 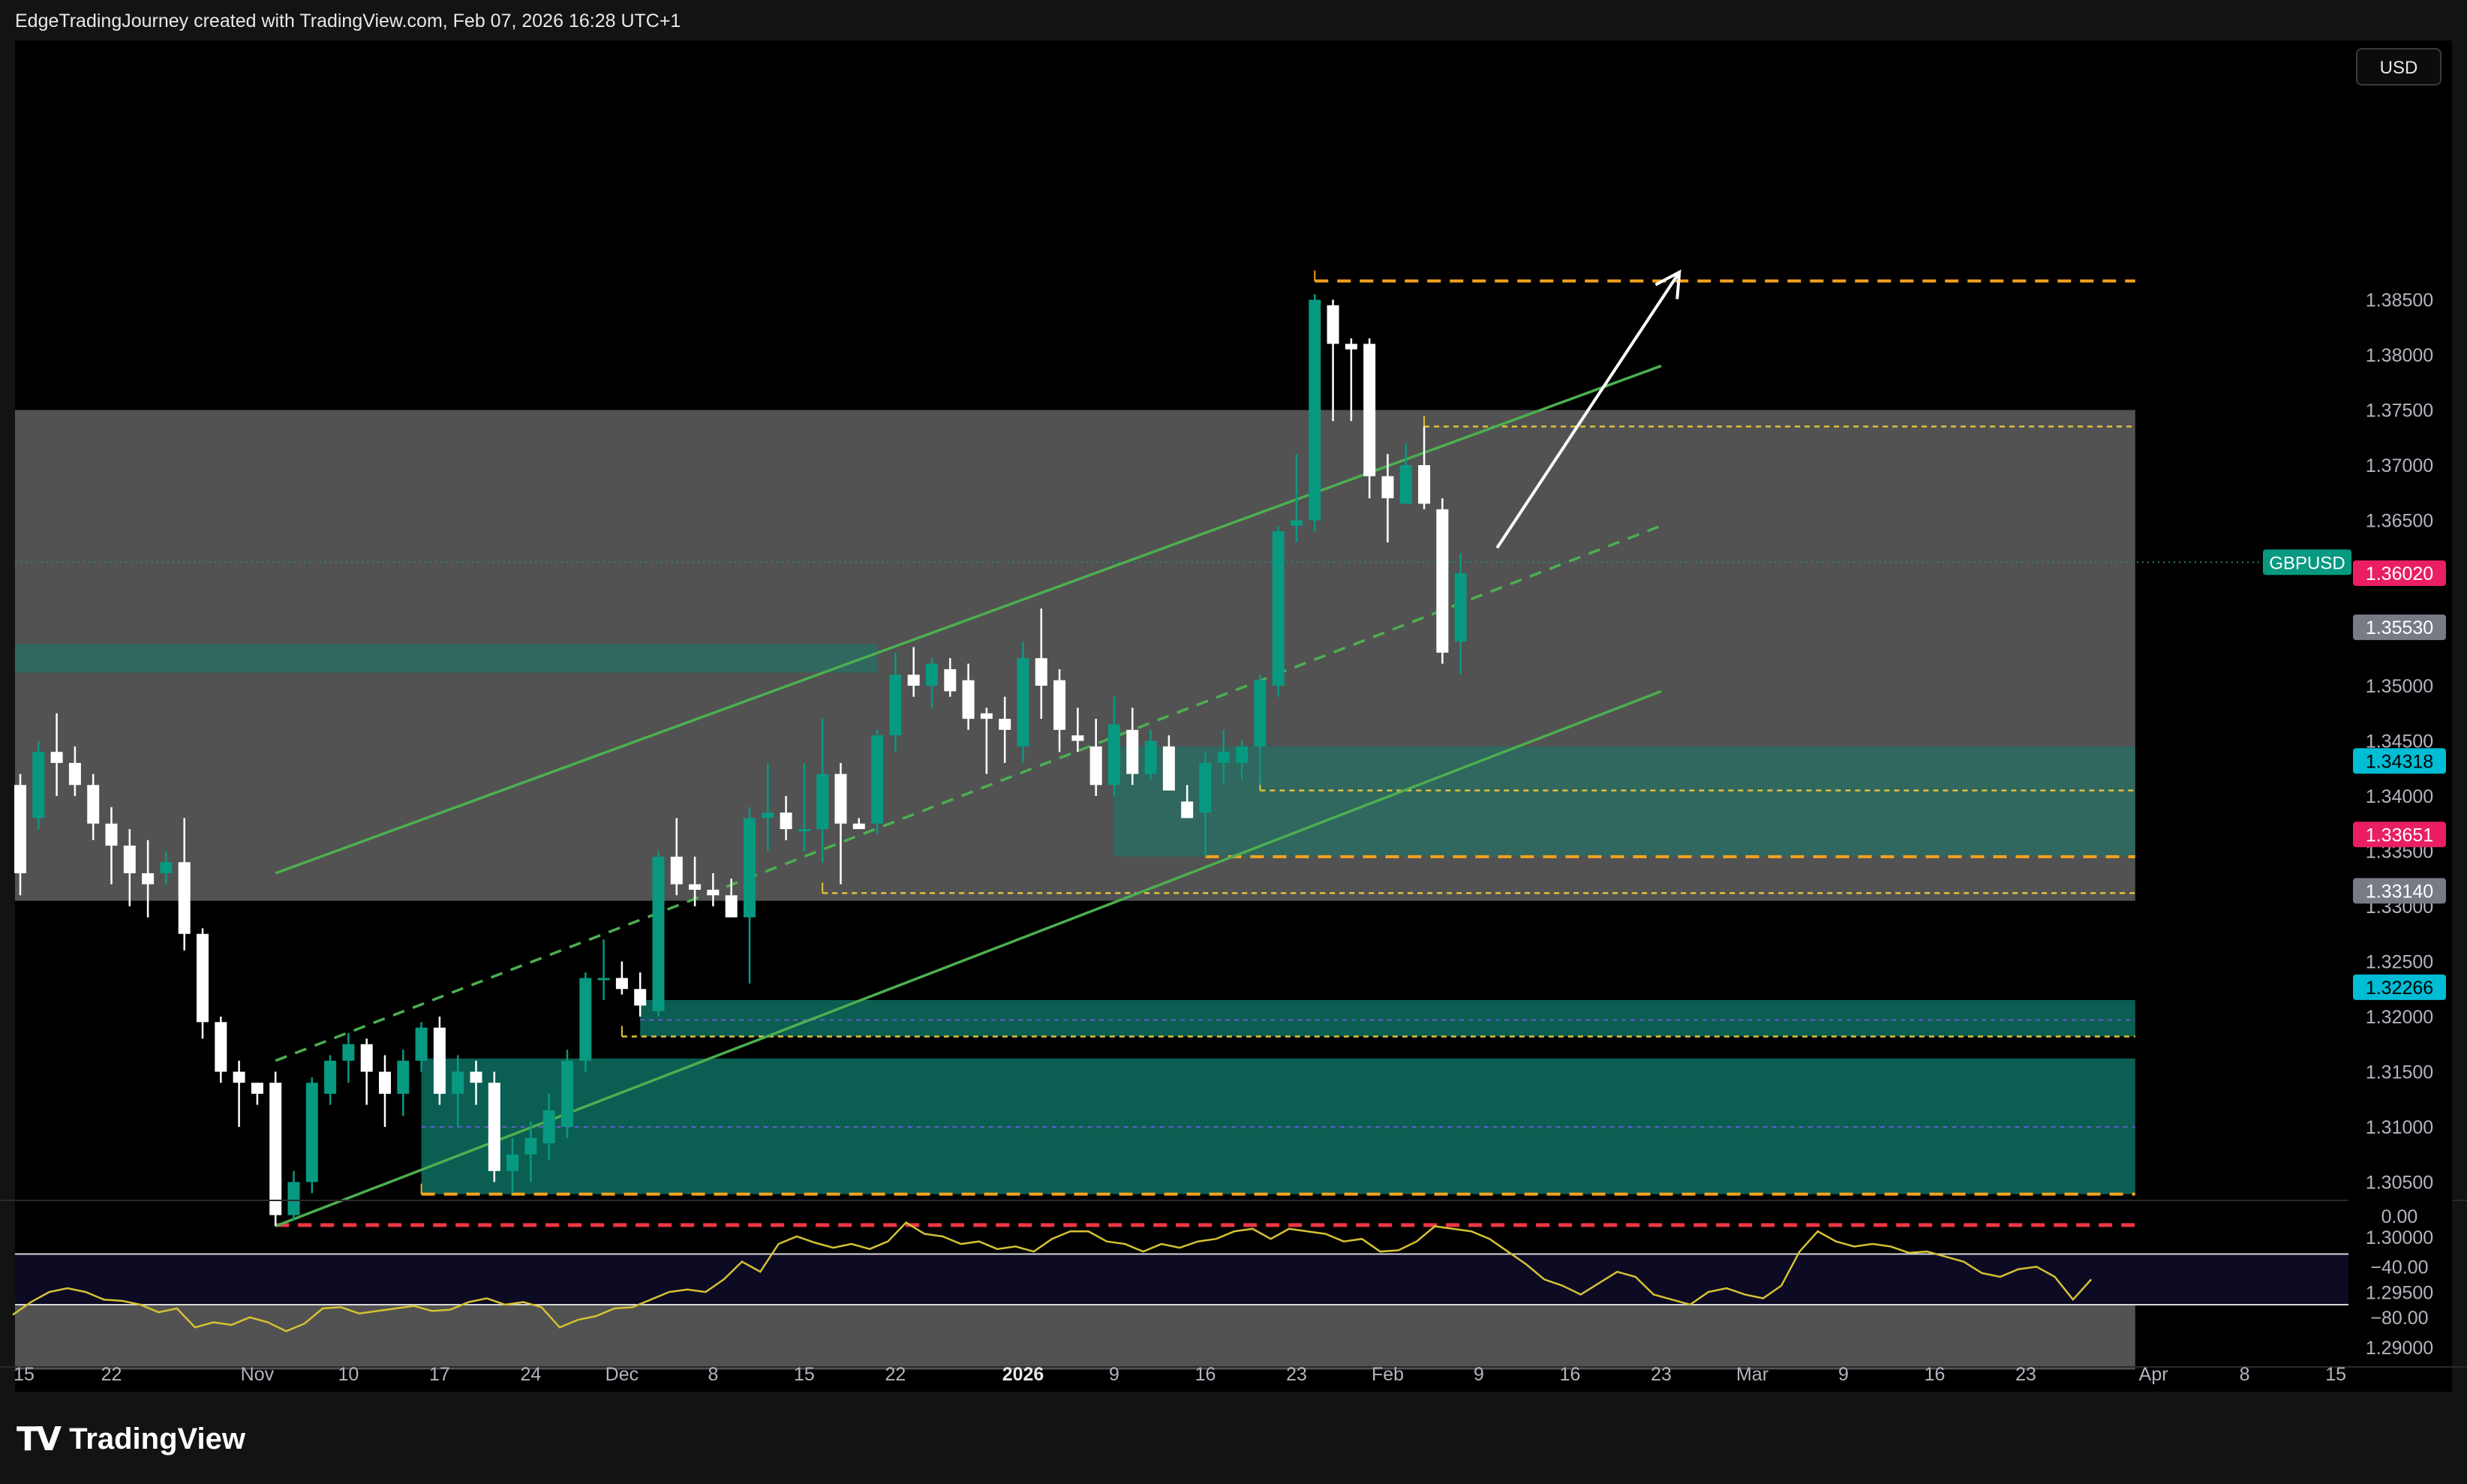 I want to click on tradingview-logo-icon: TV, so click(x=39, y=1439).